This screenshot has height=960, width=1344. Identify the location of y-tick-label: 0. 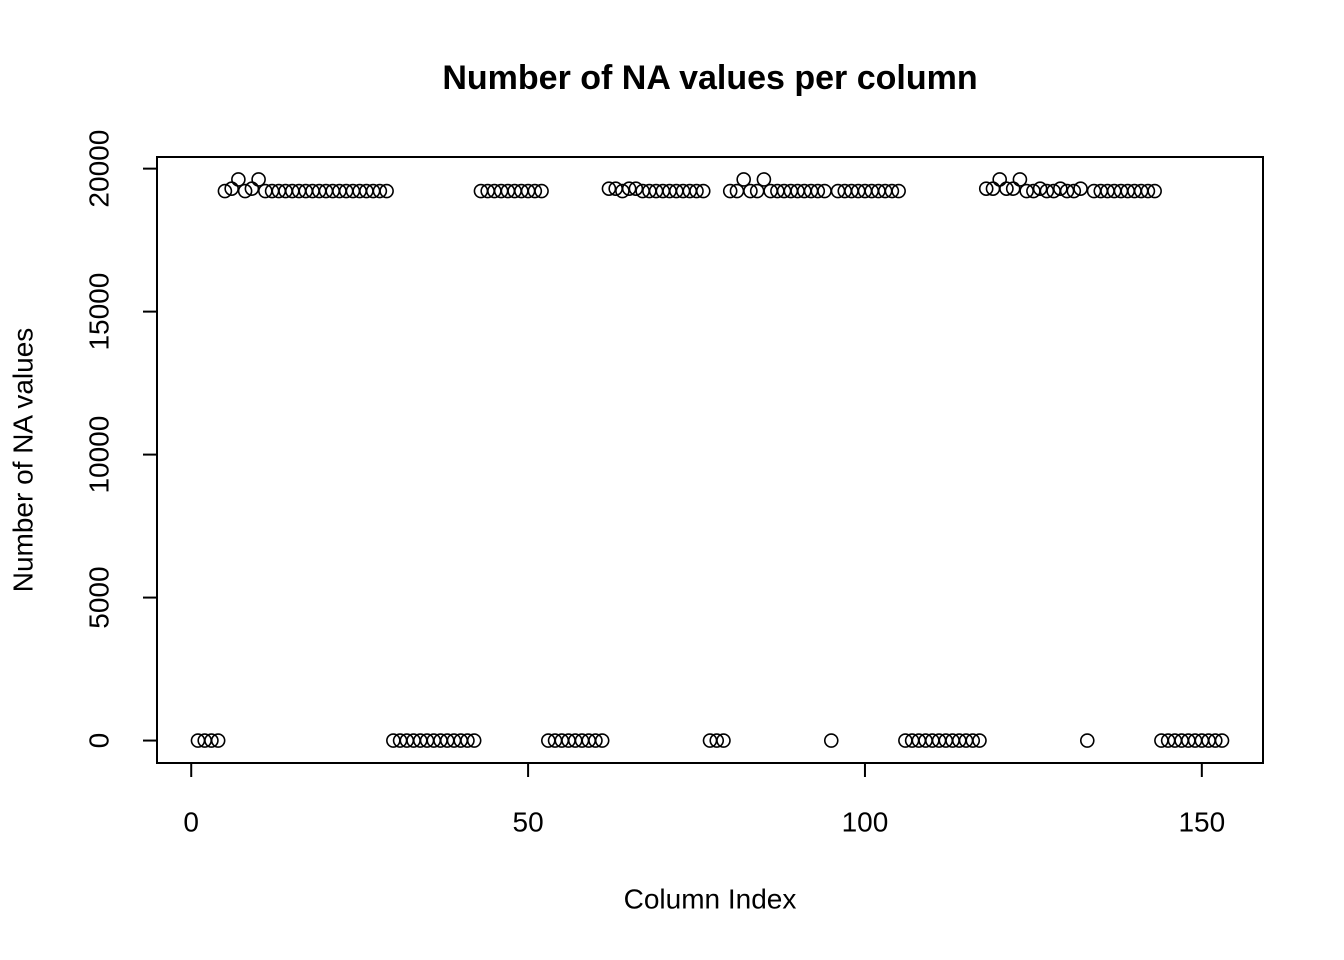
(98, 741).